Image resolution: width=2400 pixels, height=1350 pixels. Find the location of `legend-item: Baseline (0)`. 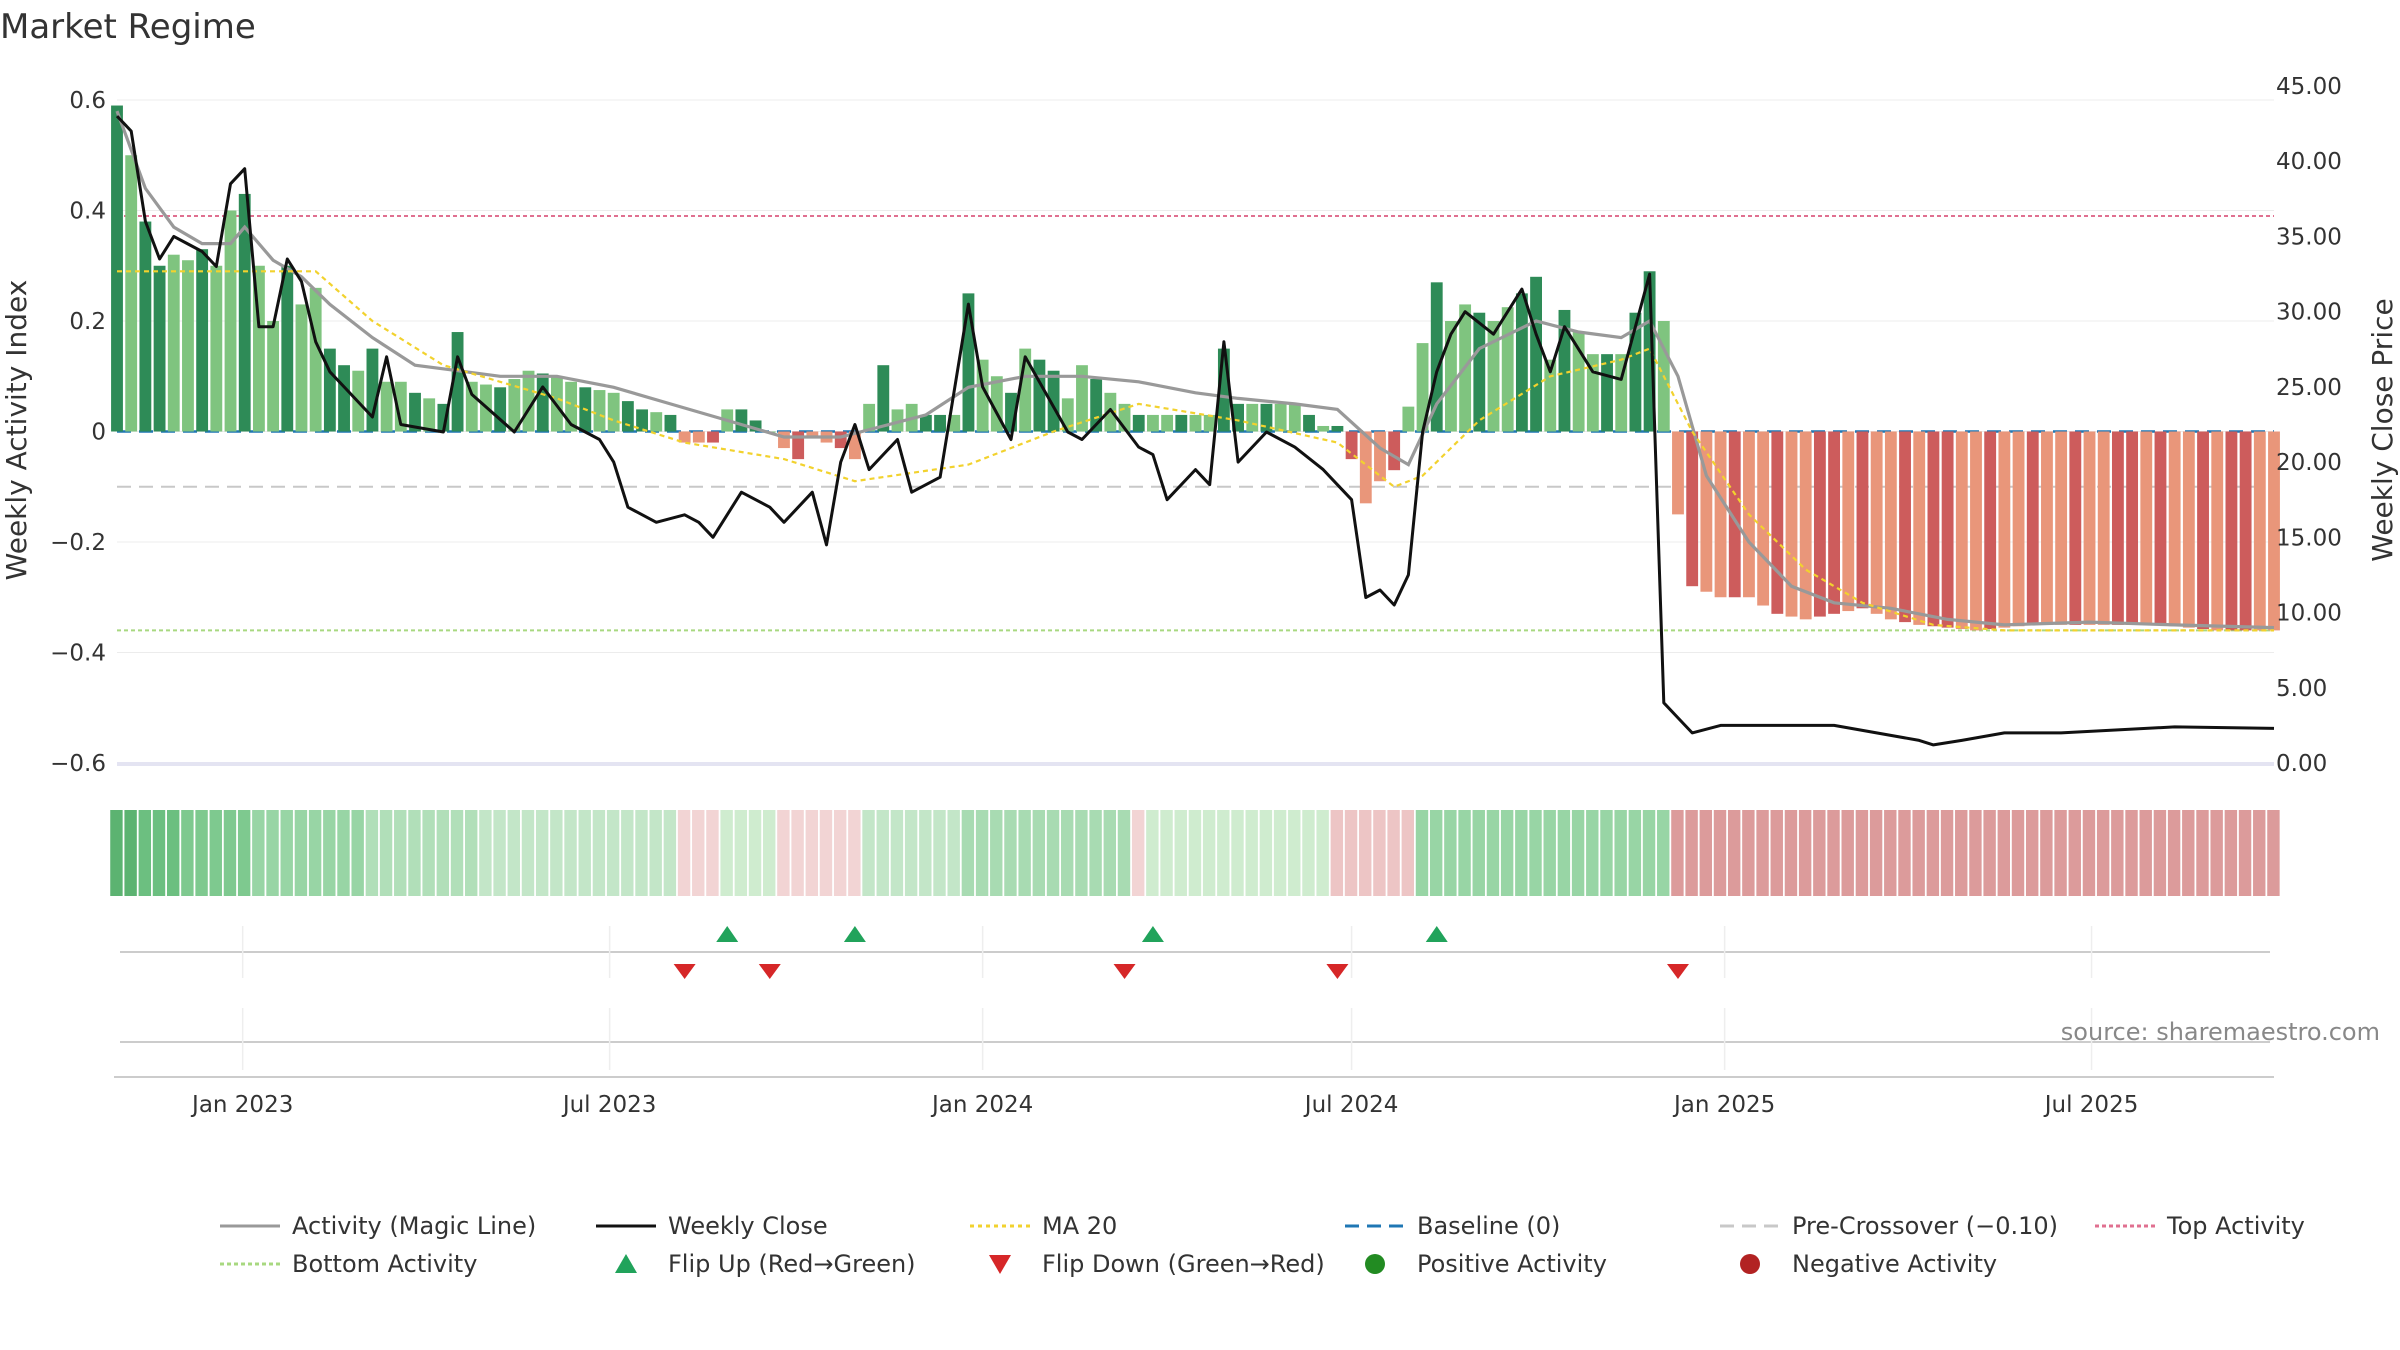

legend-item: Baseline (0) is located at coordinates (1452, 1226).